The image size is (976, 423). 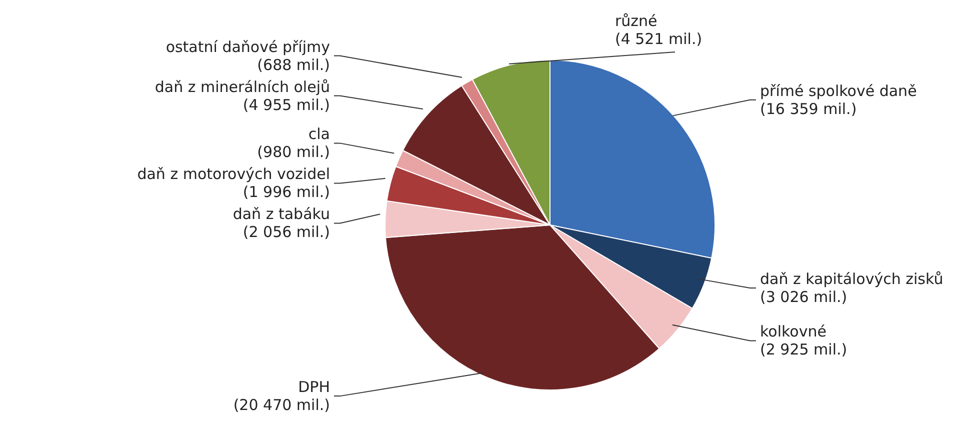 What do you see at coordinates (286, 232) in the screenshot?
I see `data-label: (2 056 mil.)` at bounding box center [286, 232].